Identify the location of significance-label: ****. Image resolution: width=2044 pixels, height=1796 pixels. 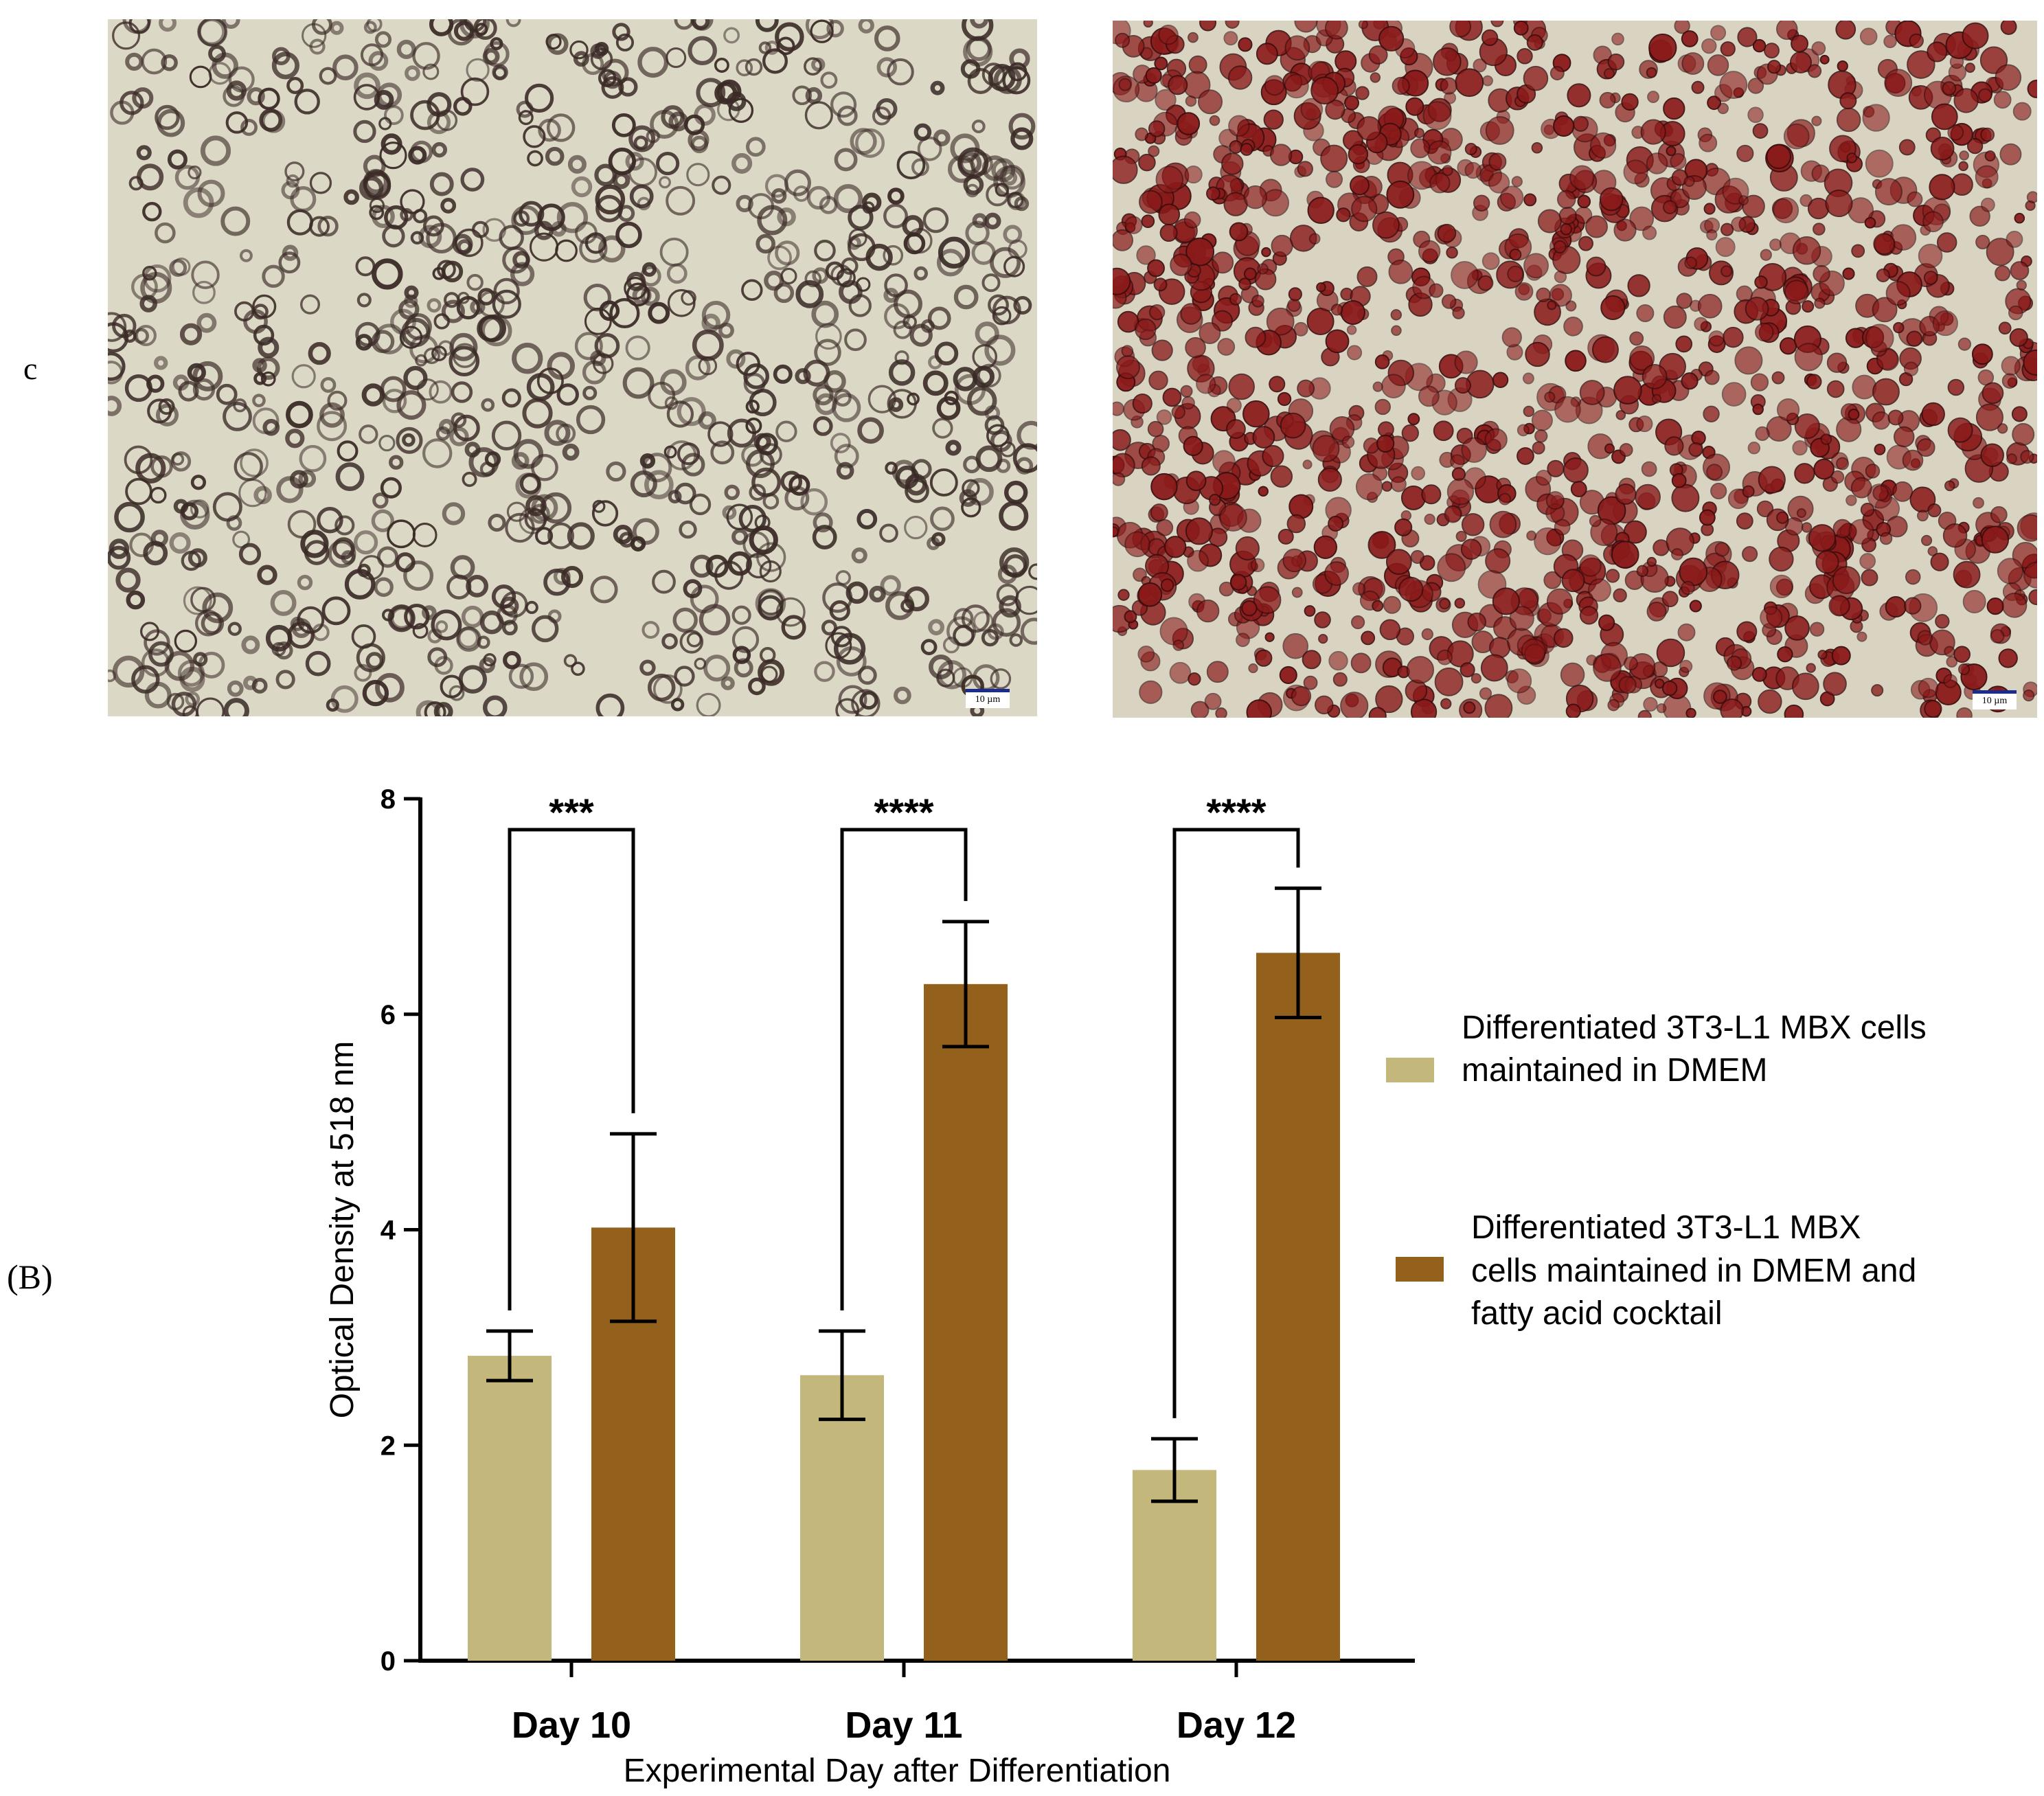
(903, 812).